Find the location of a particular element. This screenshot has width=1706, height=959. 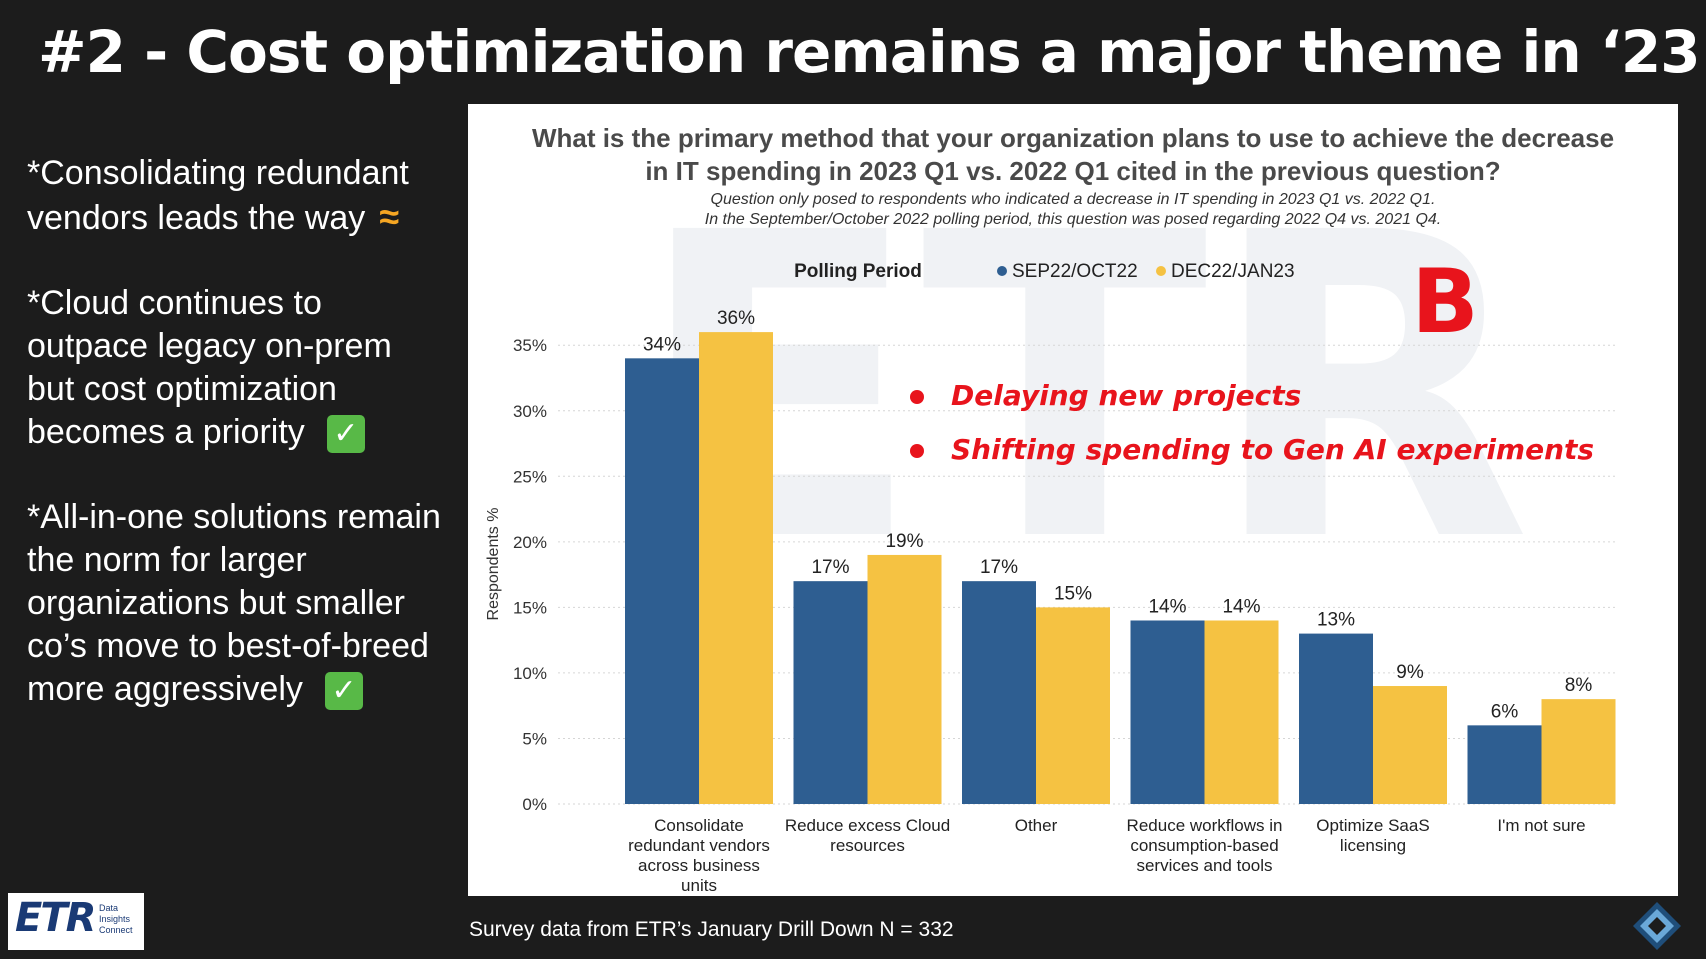

y-tick-label: 5% is located at coordinates (534, 738).